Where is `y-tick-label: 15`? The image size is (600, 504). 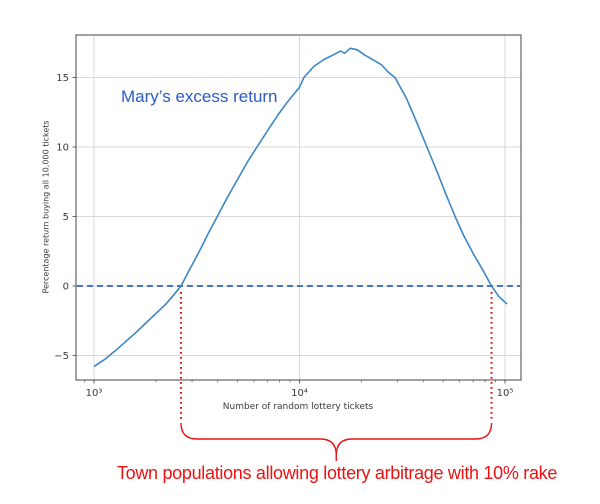
y-tick-label: 15 is located at coordinates (62, 78).